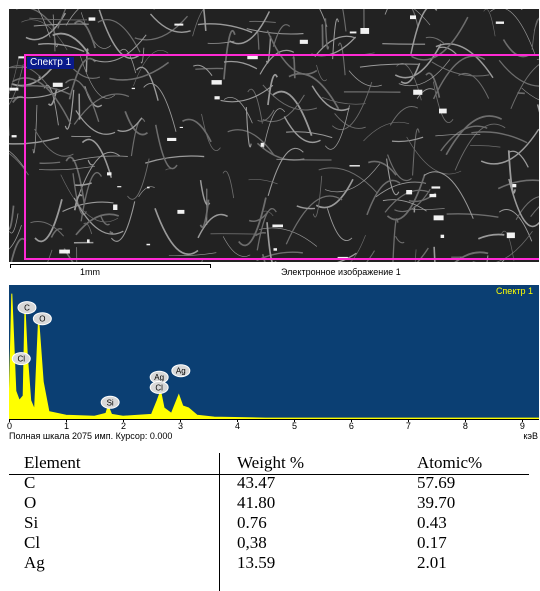 Image resolution: width=540 pixels, height=591 pixels. I want to click on svg-text: Ag, so click(159, 377).